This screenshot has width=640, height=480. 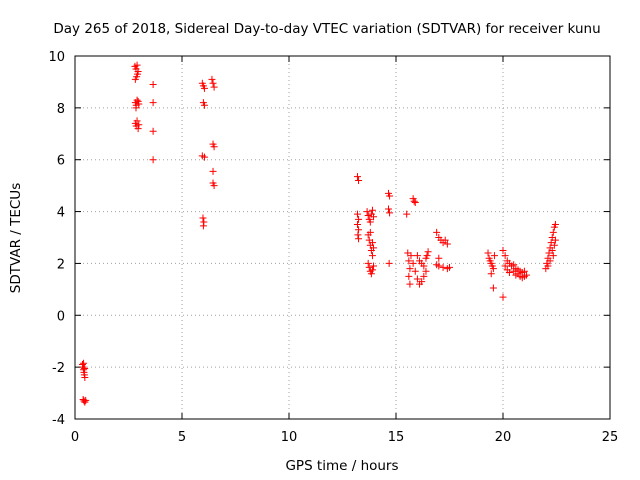 I want to click on y-tick-label: -4, so click(x=58, y=420).